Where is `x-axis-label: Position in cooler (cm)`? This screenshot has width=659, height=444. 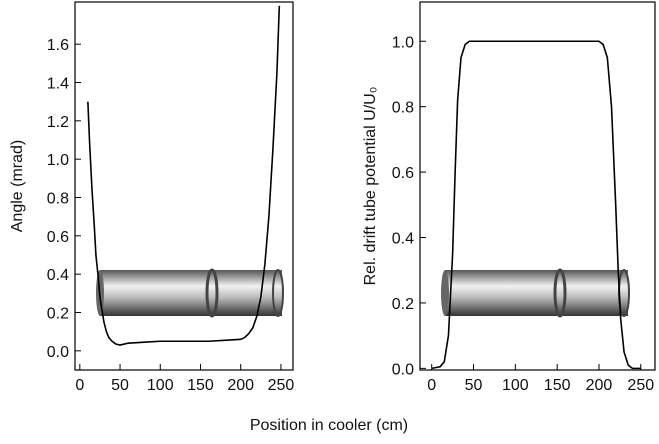 x-axis-label: Position in cooler (cm) is located at coordinates (329, 425).